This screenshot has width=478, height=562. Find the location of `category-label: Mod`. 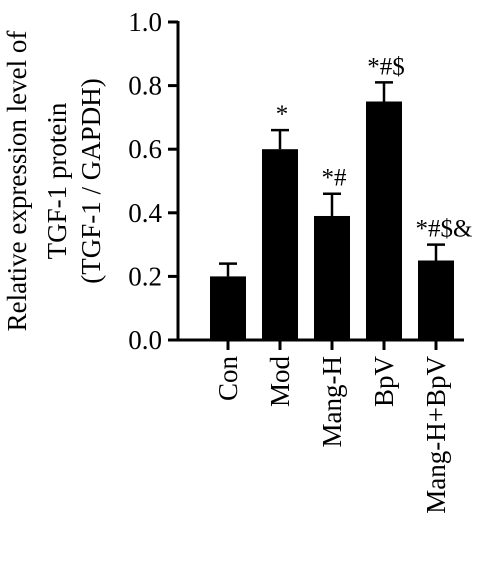

category-label: Mod is located at coordinates (280, 382).